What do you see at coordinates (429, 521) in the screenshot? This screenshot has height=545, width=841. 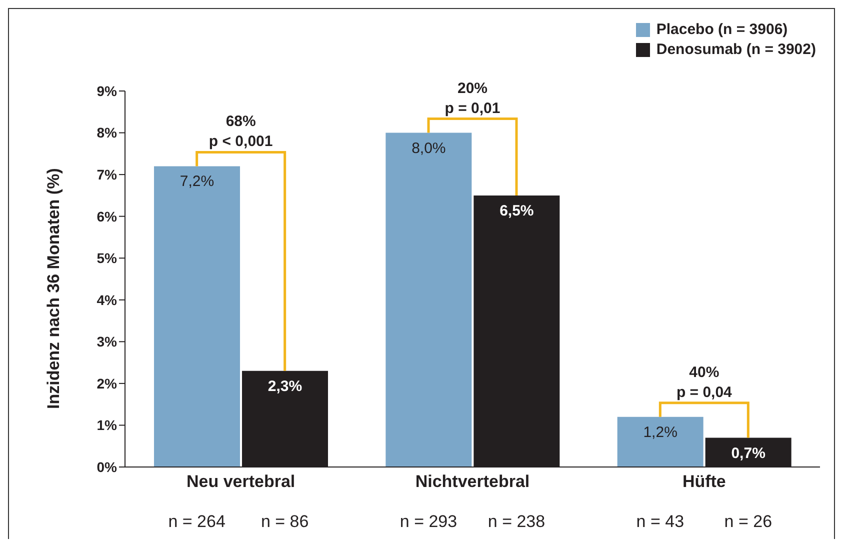 I see `text: n = 293` at bounding box center [429, 521].